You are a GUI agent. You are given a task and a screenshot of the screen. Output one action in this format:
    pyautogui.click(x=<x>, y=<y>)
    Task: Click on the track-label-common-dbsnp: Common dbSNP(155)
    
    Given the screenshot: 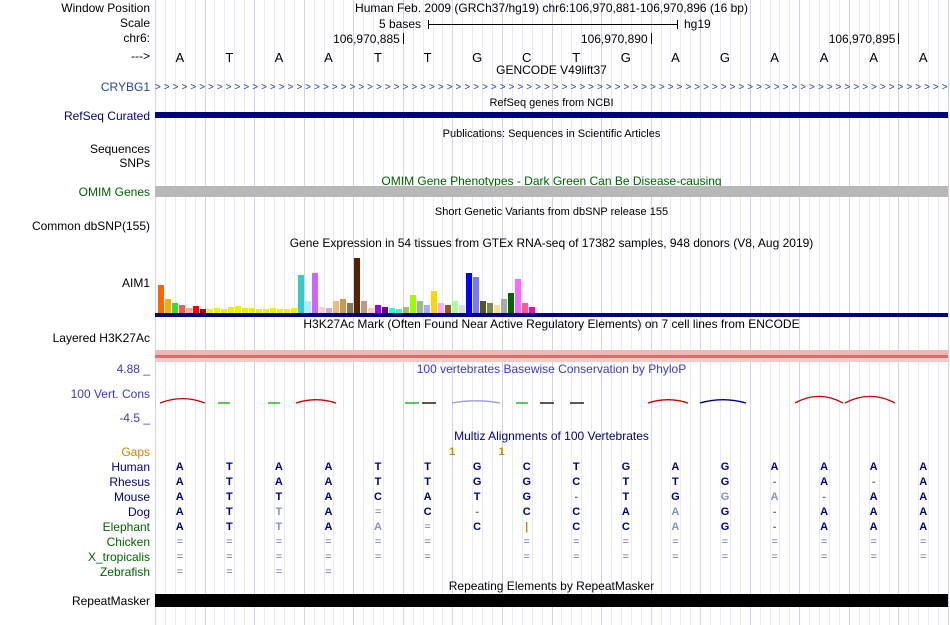 What is the action you would take?
    pyautogui.click(x=90, y=226)
    